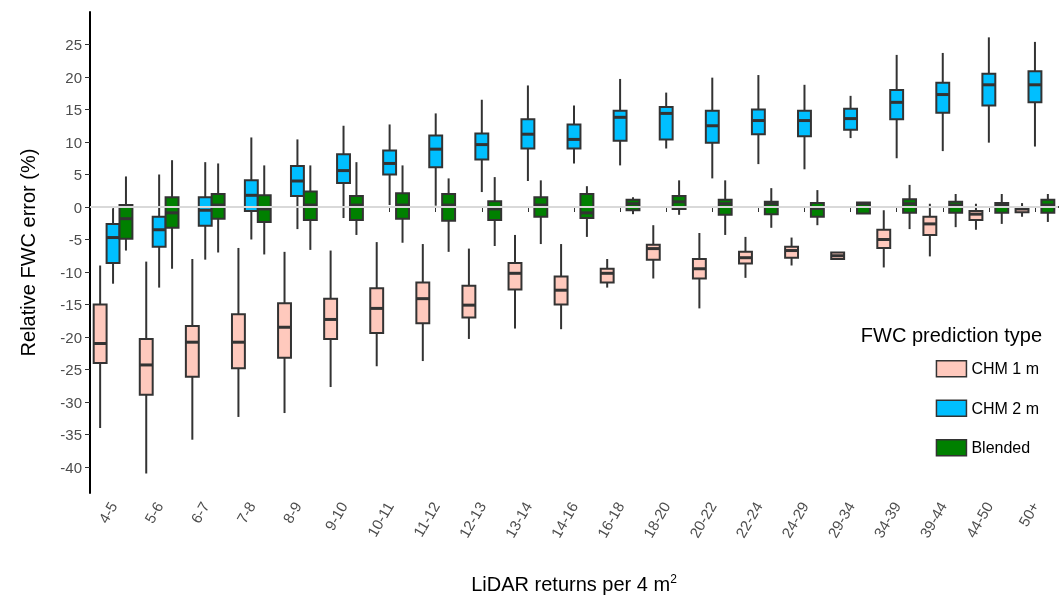  What do you see at coordinates (107, 512) in the screenshot?
I see `x-tick-label: 4-5` at bounding box center [107, 512].